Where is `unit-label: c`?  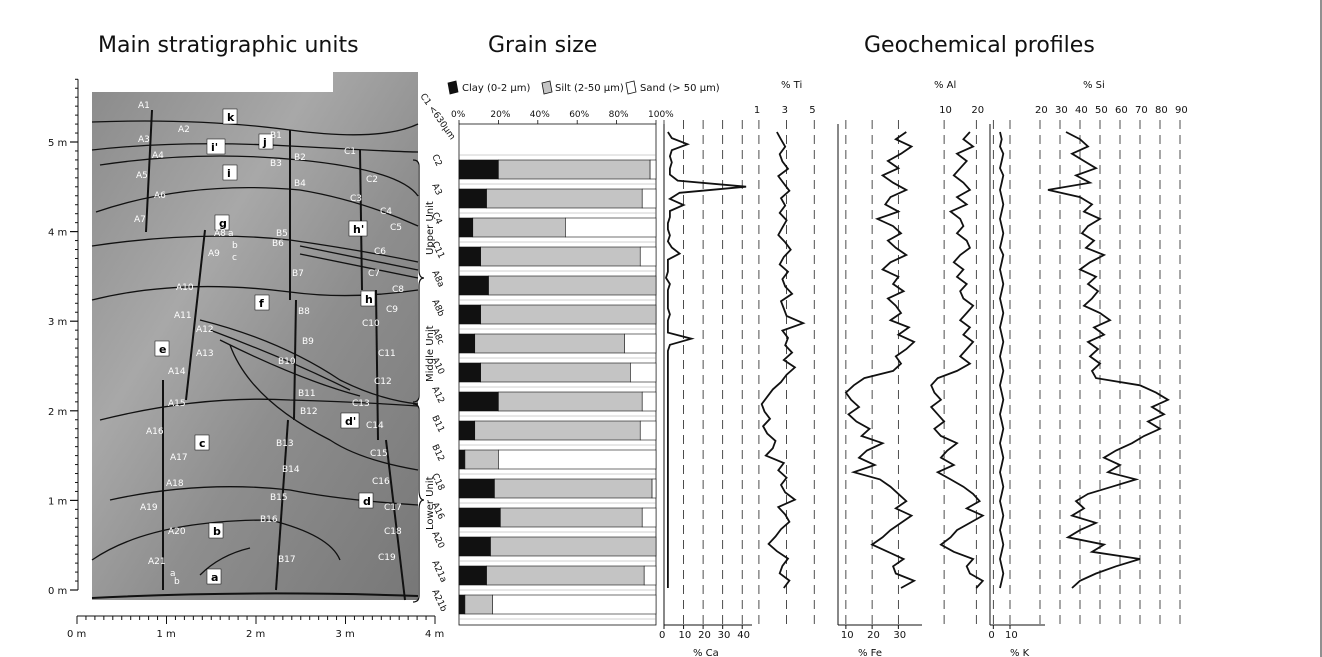
unit-label: c is located at coordinates (202, 443).